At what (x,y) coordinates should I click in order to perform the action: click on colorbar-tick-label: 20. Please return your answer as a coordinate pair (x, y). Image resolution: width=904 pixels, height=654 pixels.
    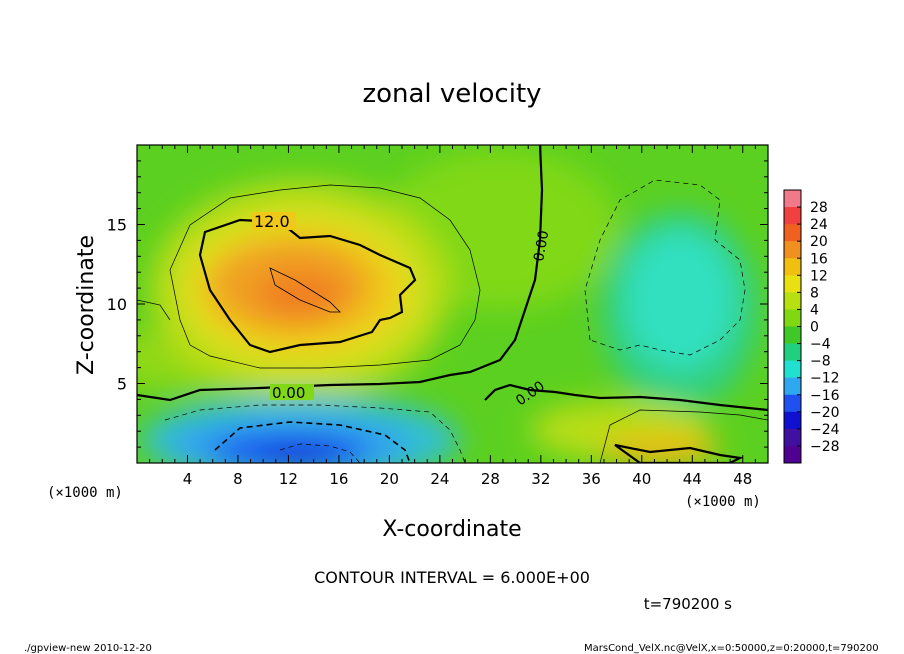
    Looking at the image, I should click on (819, 242).